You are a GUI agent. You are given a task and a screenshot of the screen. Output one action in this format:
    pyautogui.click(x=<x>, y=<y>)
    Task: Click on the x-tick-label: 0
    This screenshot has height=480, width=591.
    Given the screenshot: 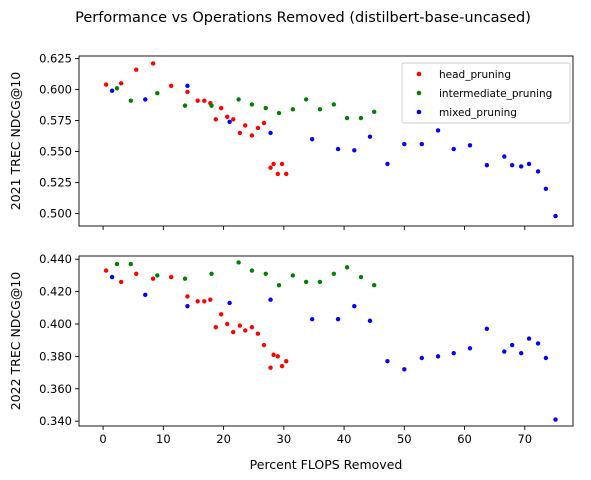 What is the action you would take?
    pyautogui.click(x=102, y=439)
    